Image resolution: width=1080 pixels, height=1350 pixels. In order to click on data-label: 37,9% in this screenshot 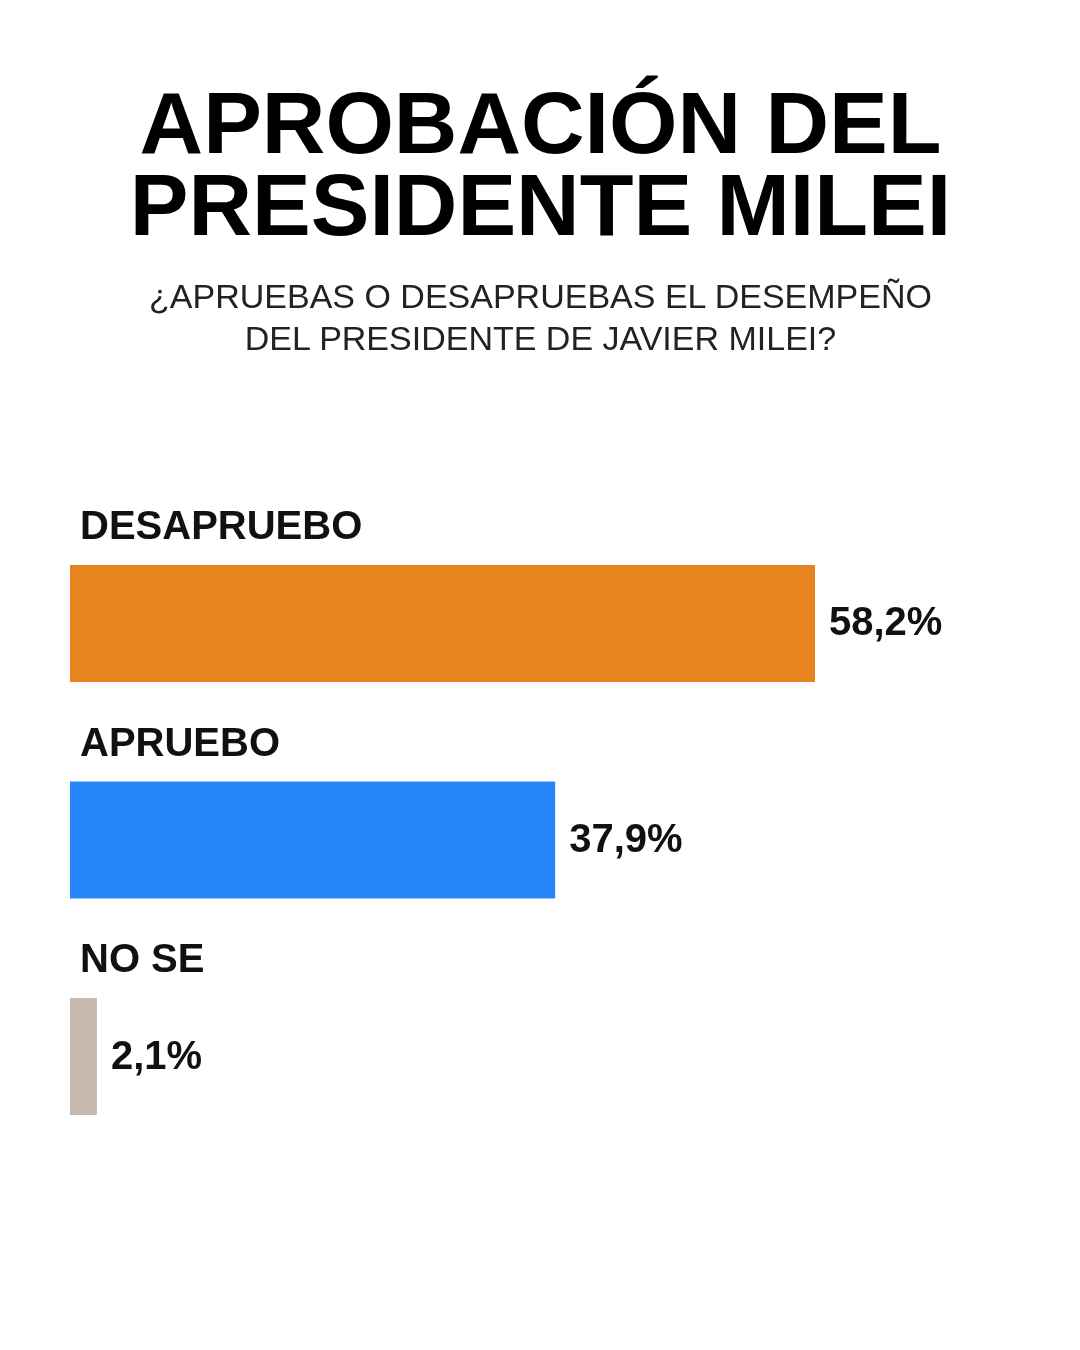, I will do `click(626, 838)`.